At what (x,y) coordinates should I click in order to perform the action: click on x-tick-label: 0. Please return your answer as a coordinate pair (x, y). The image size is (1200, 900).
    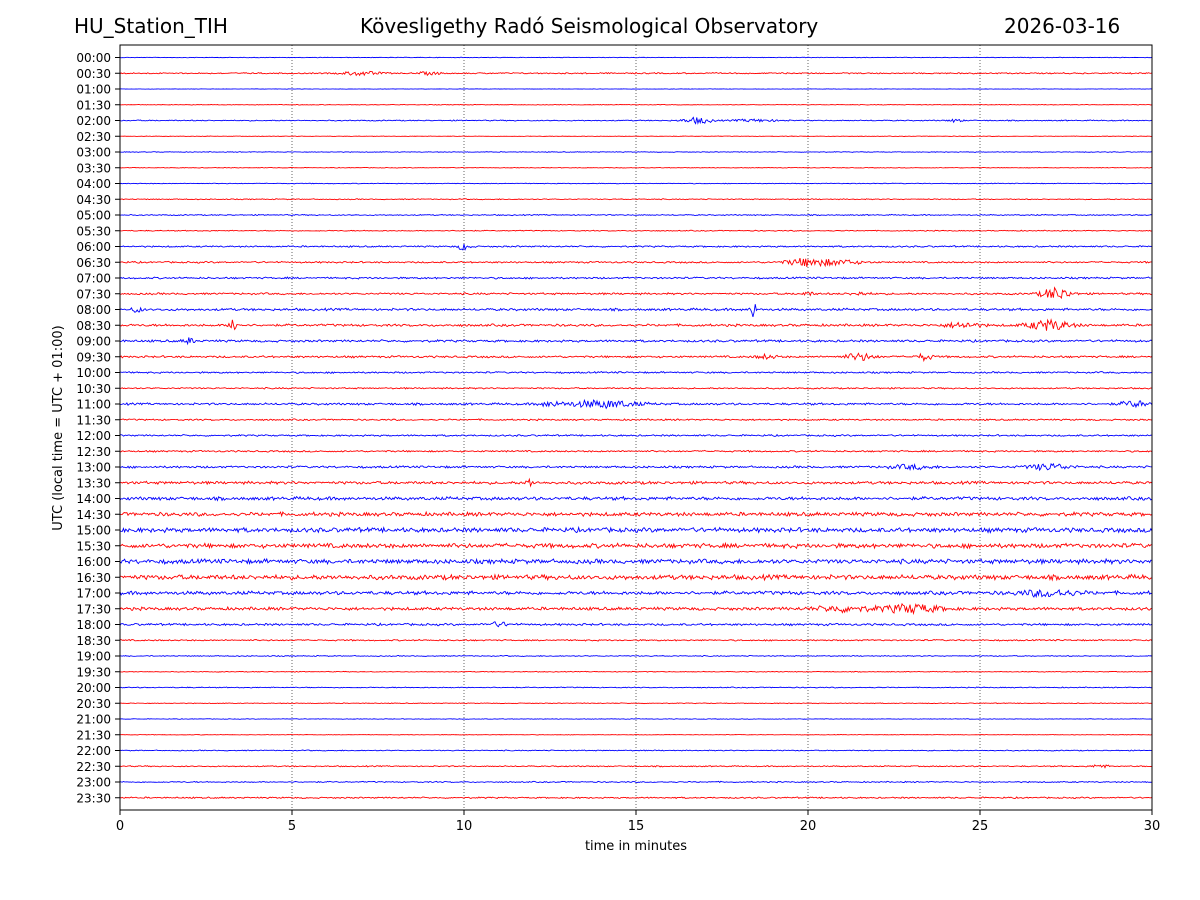
    Looking at the image, I should click on (120, 826).